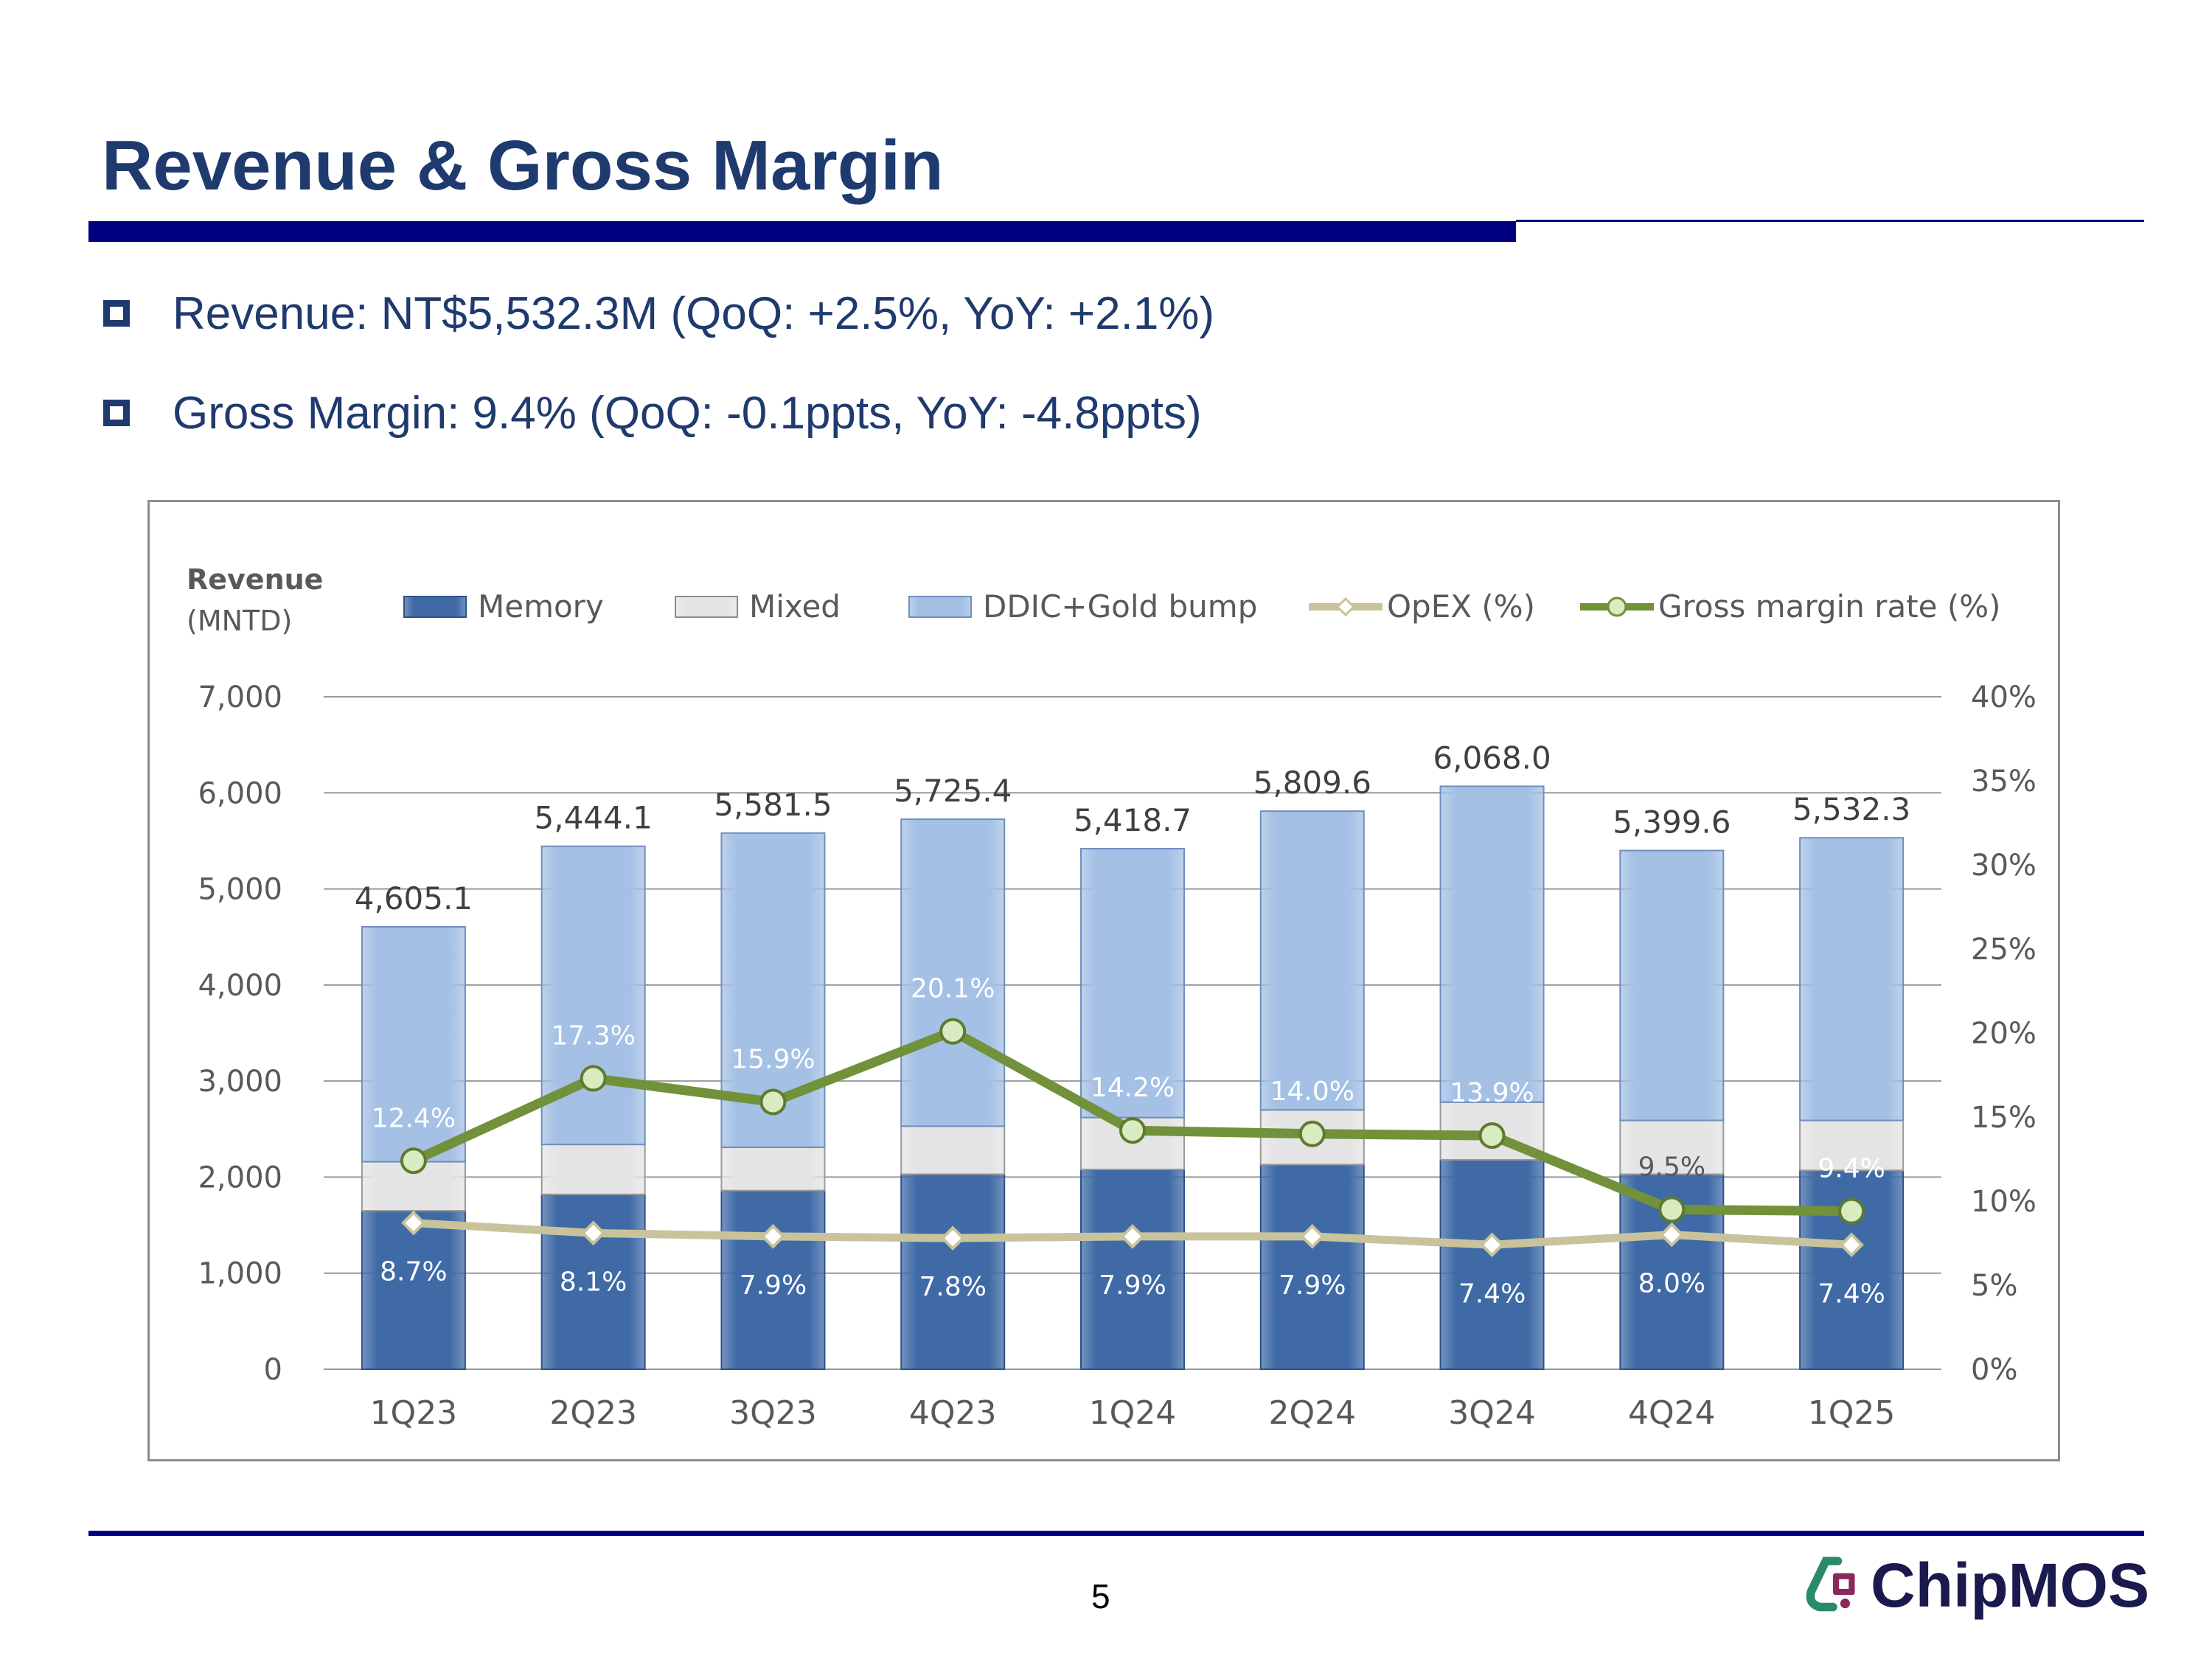 This screenshot has height=1659, width=2212. What do you see at coordinates (1312, 1413) in the screenshot?
I see `category-label: 2Q24` at bounding box center [1312, 1413].